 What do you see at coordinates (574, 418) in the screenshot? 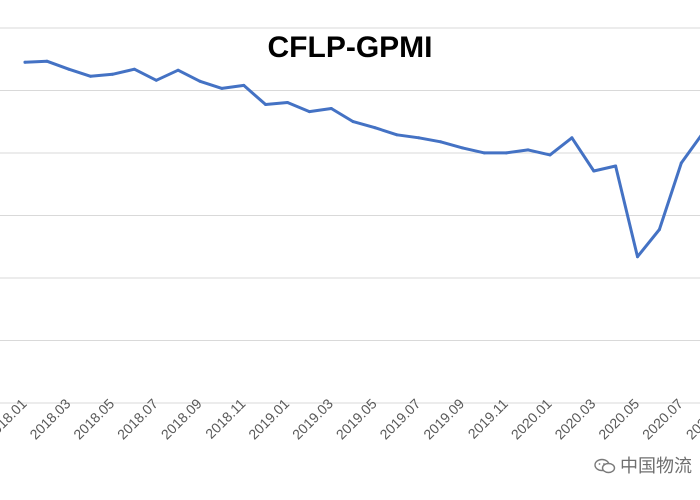
I see `x-tick-label: 2020.03` at bounding box center [574, 418].